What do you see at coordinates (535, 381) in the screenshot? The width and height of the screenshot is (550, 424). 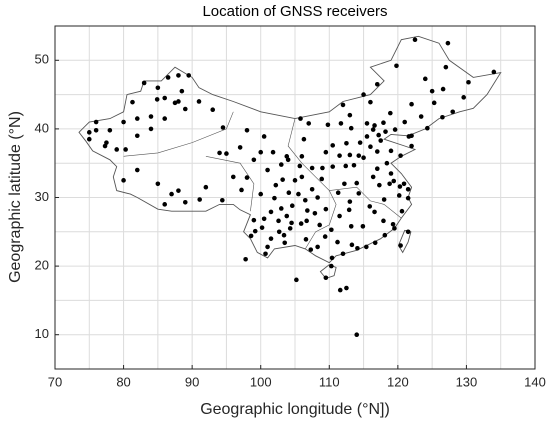 I see `x-tick-label: 140` at bounding box center [535, 381].